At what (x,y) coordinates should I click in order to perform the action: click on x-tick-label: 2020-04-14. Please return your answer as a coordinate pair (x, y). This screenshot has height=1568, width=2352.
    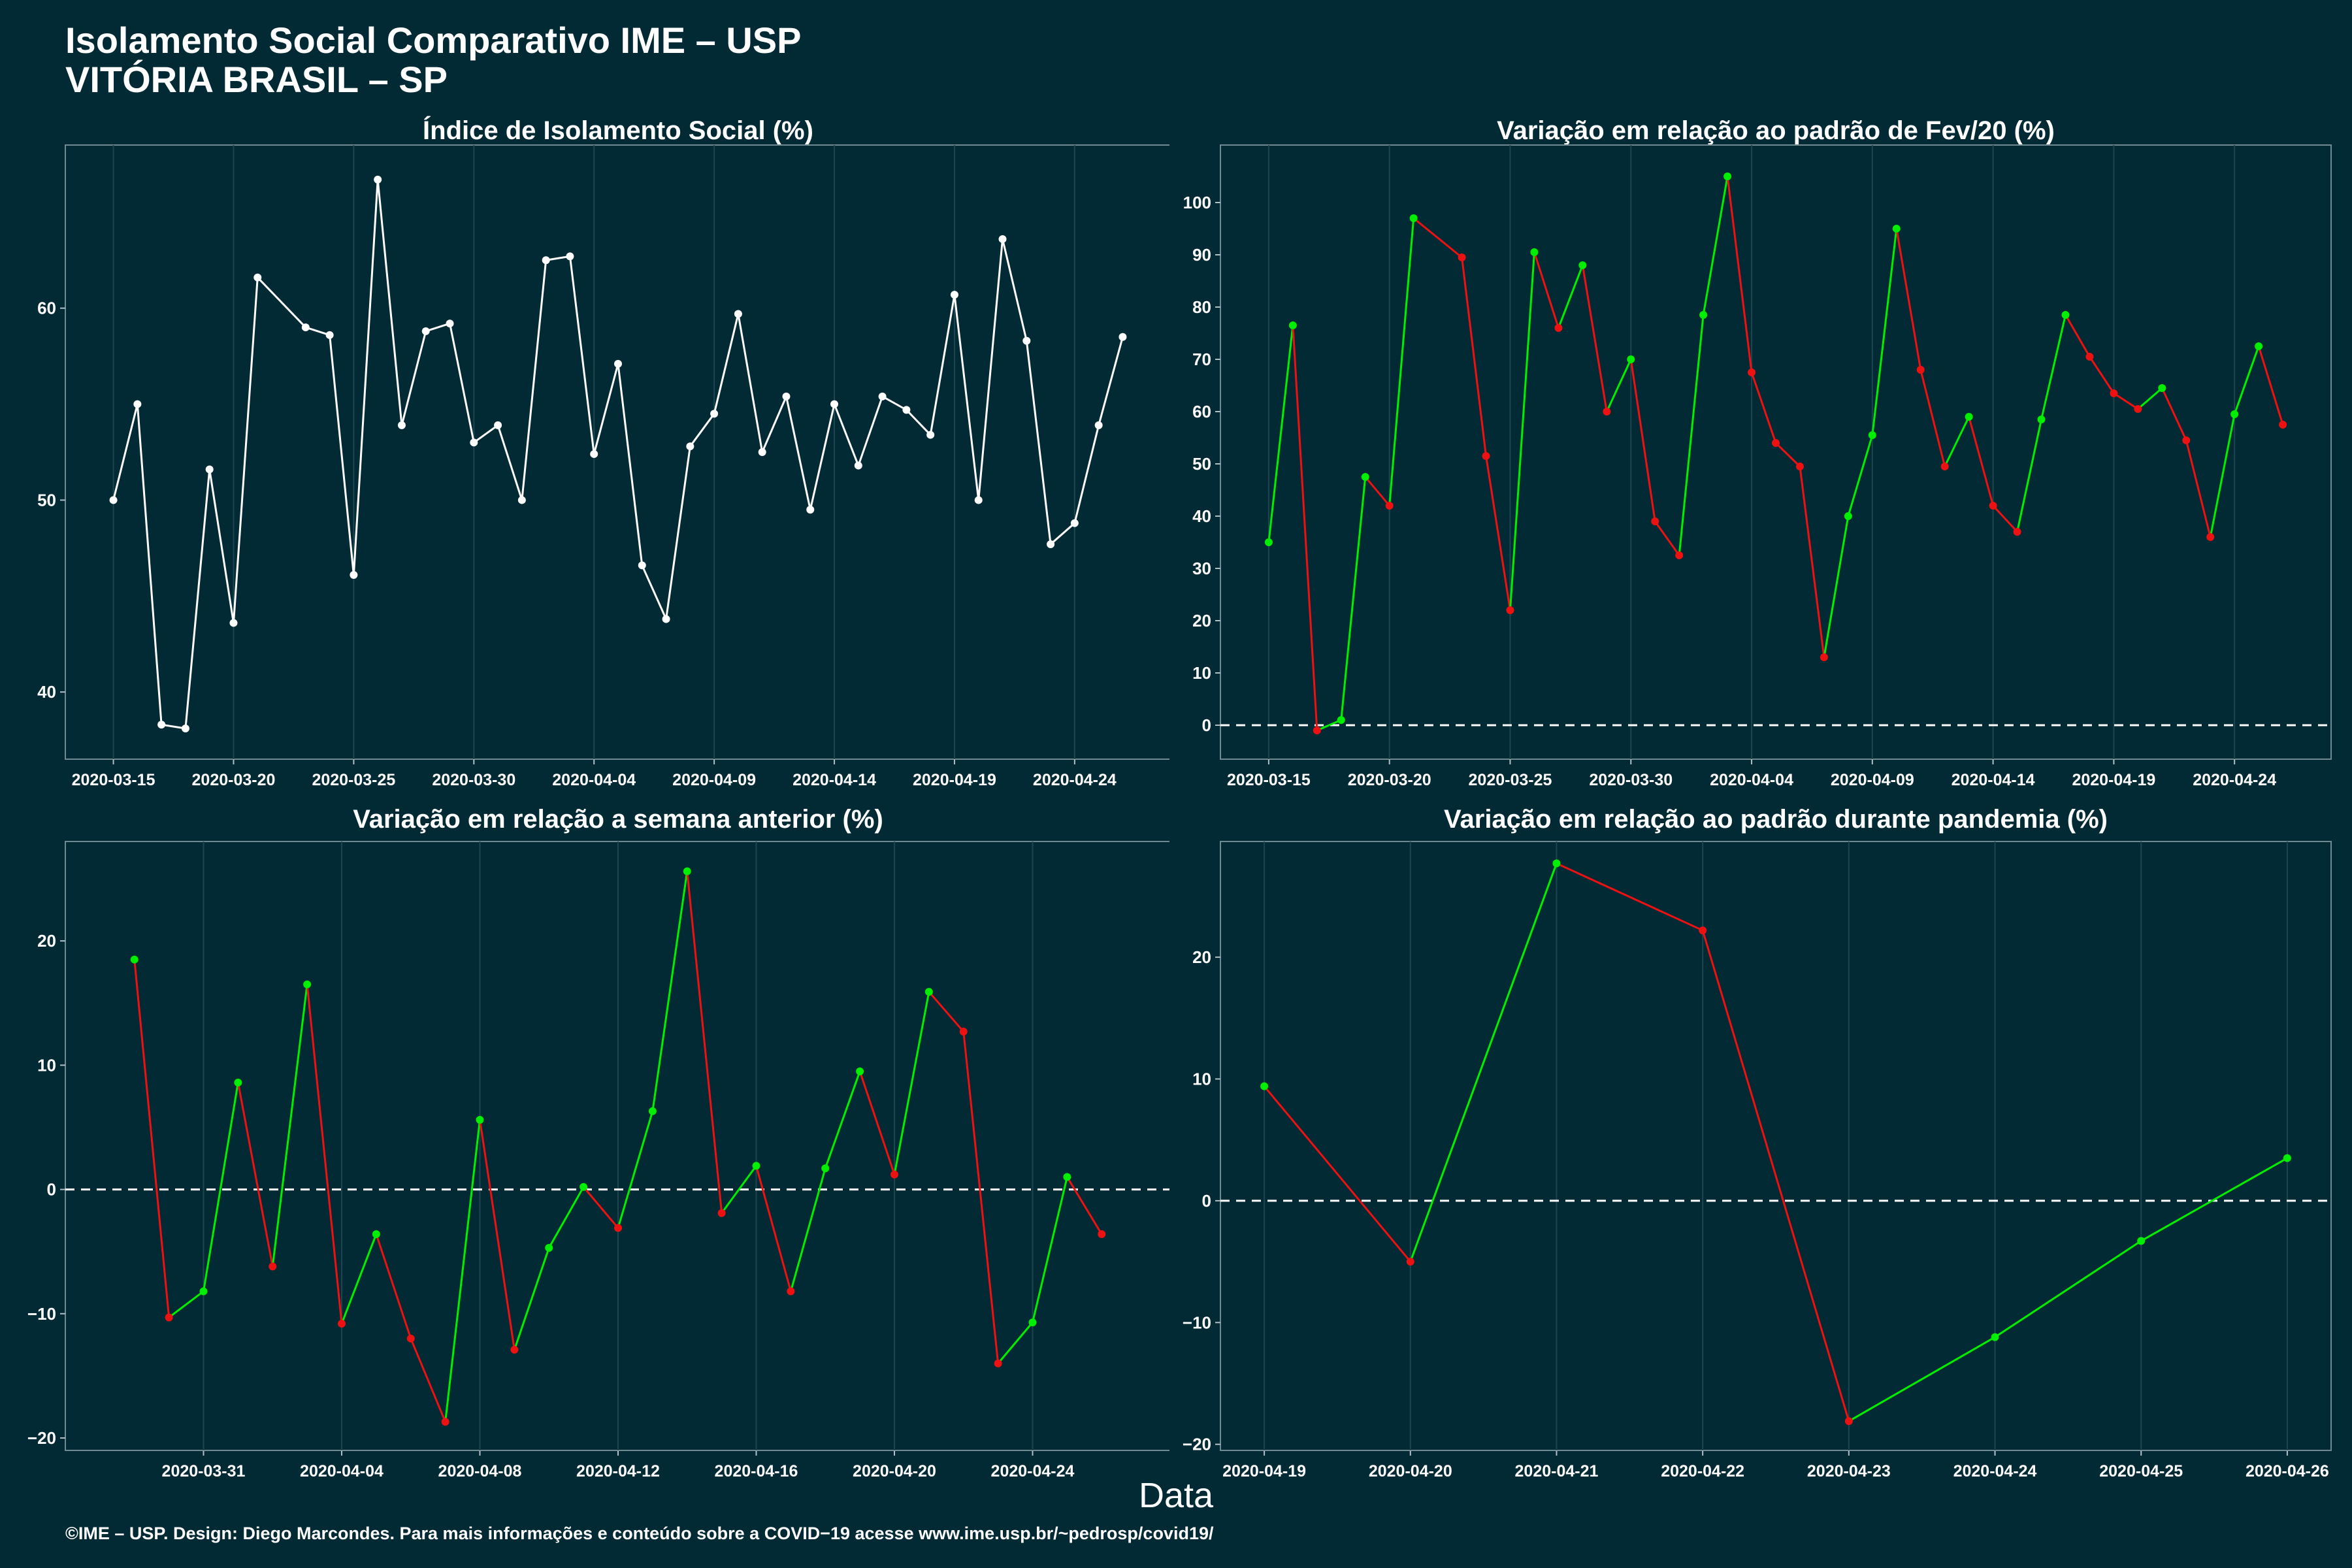
    Looking at the image, I should click on (834, 780).